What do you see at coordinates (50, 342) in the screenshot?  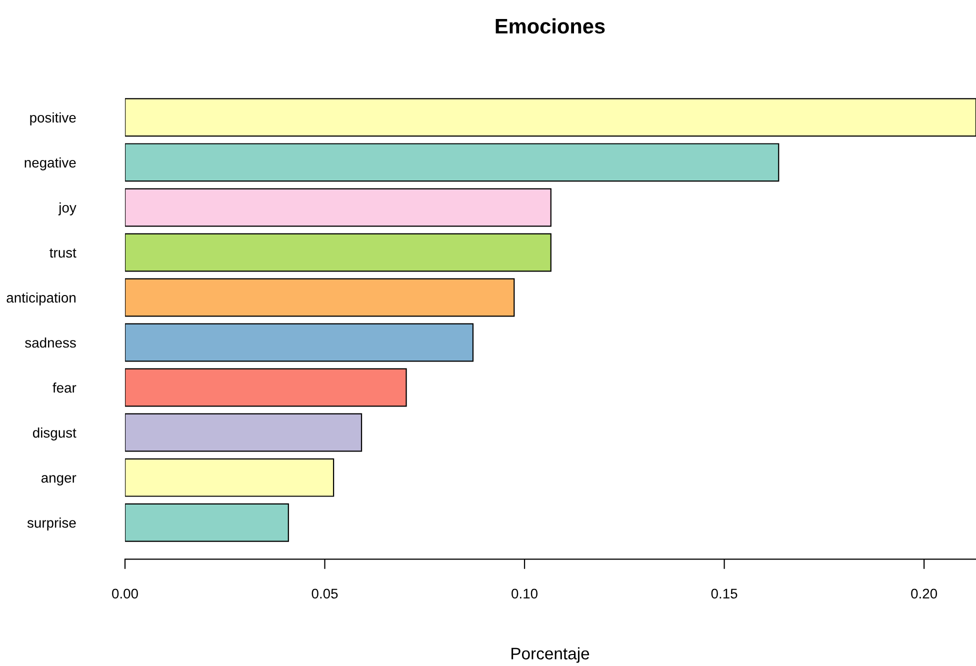 I see `y-tick-label: sadness` at bounding box center [50, 342].